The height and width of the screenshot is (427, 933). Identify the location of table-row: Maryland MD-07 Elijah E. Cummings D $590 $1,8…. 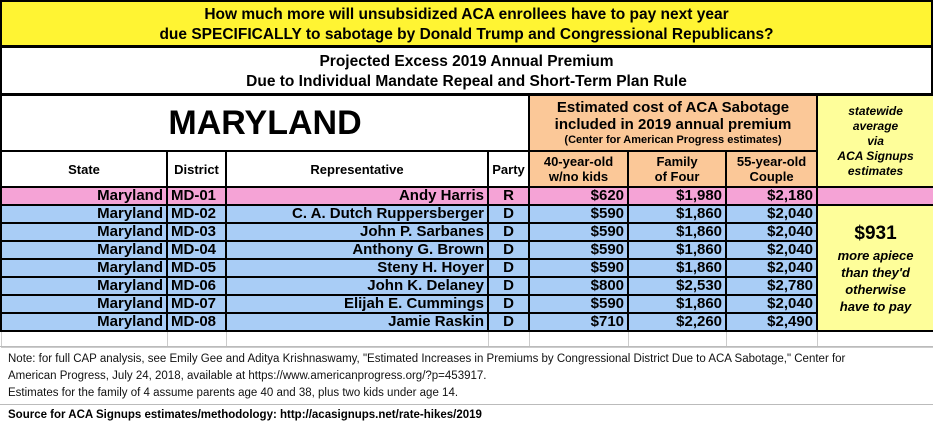
(466, 304).